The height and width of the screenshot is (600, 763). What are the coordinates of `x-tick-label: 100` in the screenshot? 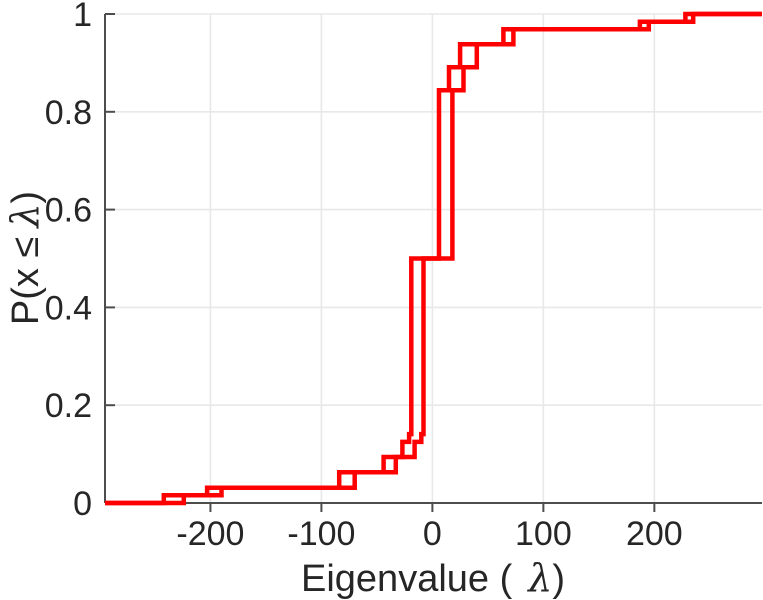 It's located at (543, 534).